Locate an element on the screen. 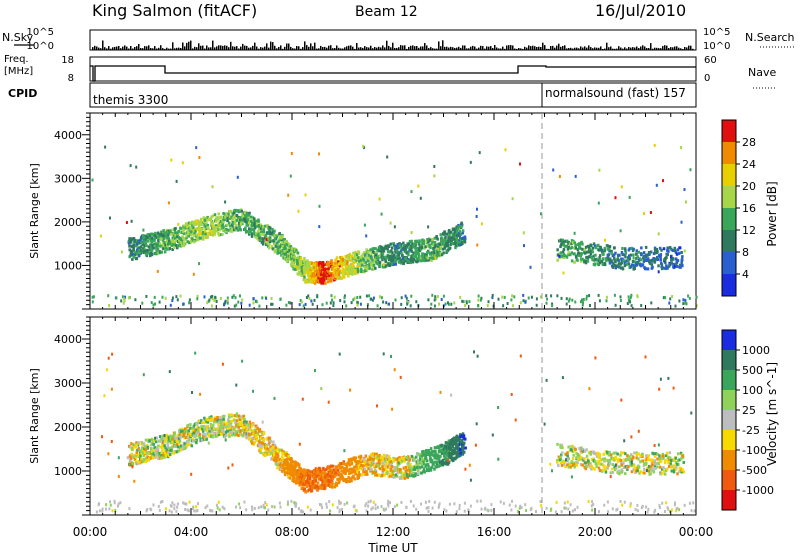  nave-label: Nave is located at coordinates (762, 72).